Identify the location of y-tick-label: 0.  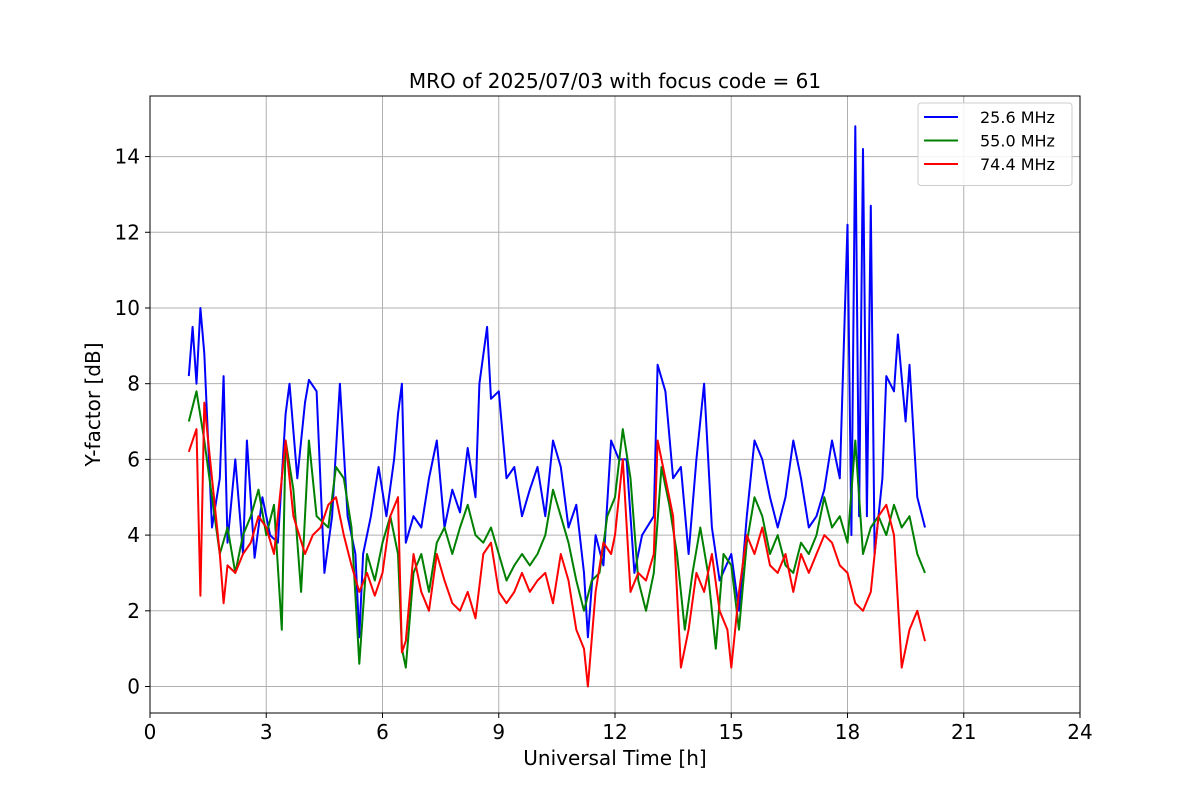
(133, 687).